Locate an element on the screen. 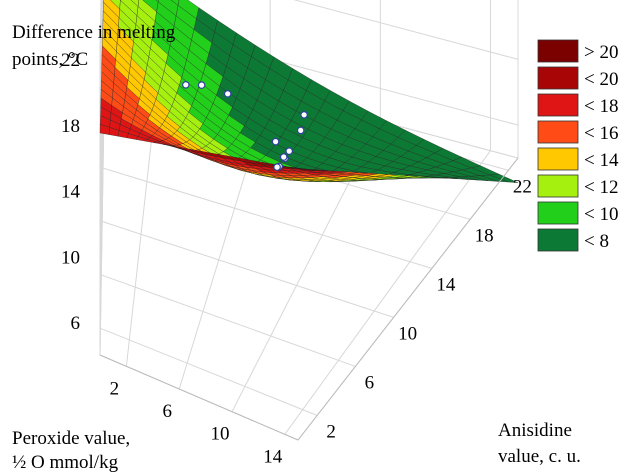 The image size is (627, 472). legend-label: < 14 is located at coordinates (601, 160).